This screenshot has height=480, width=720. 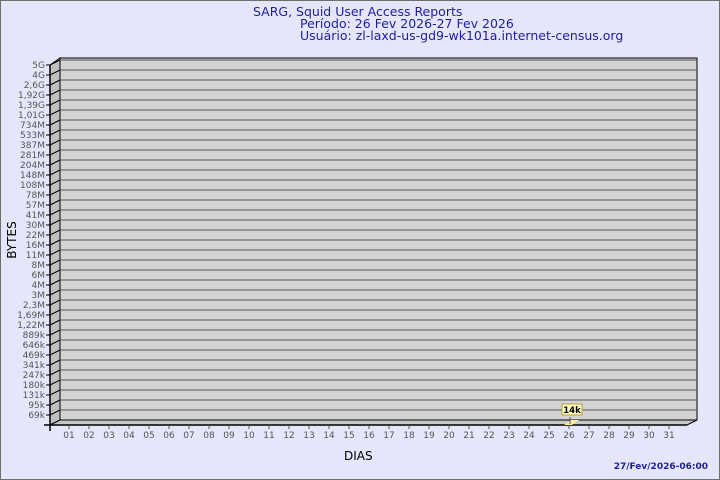 I want to click on x-tick-label: 18, so click(x=409, y=436).